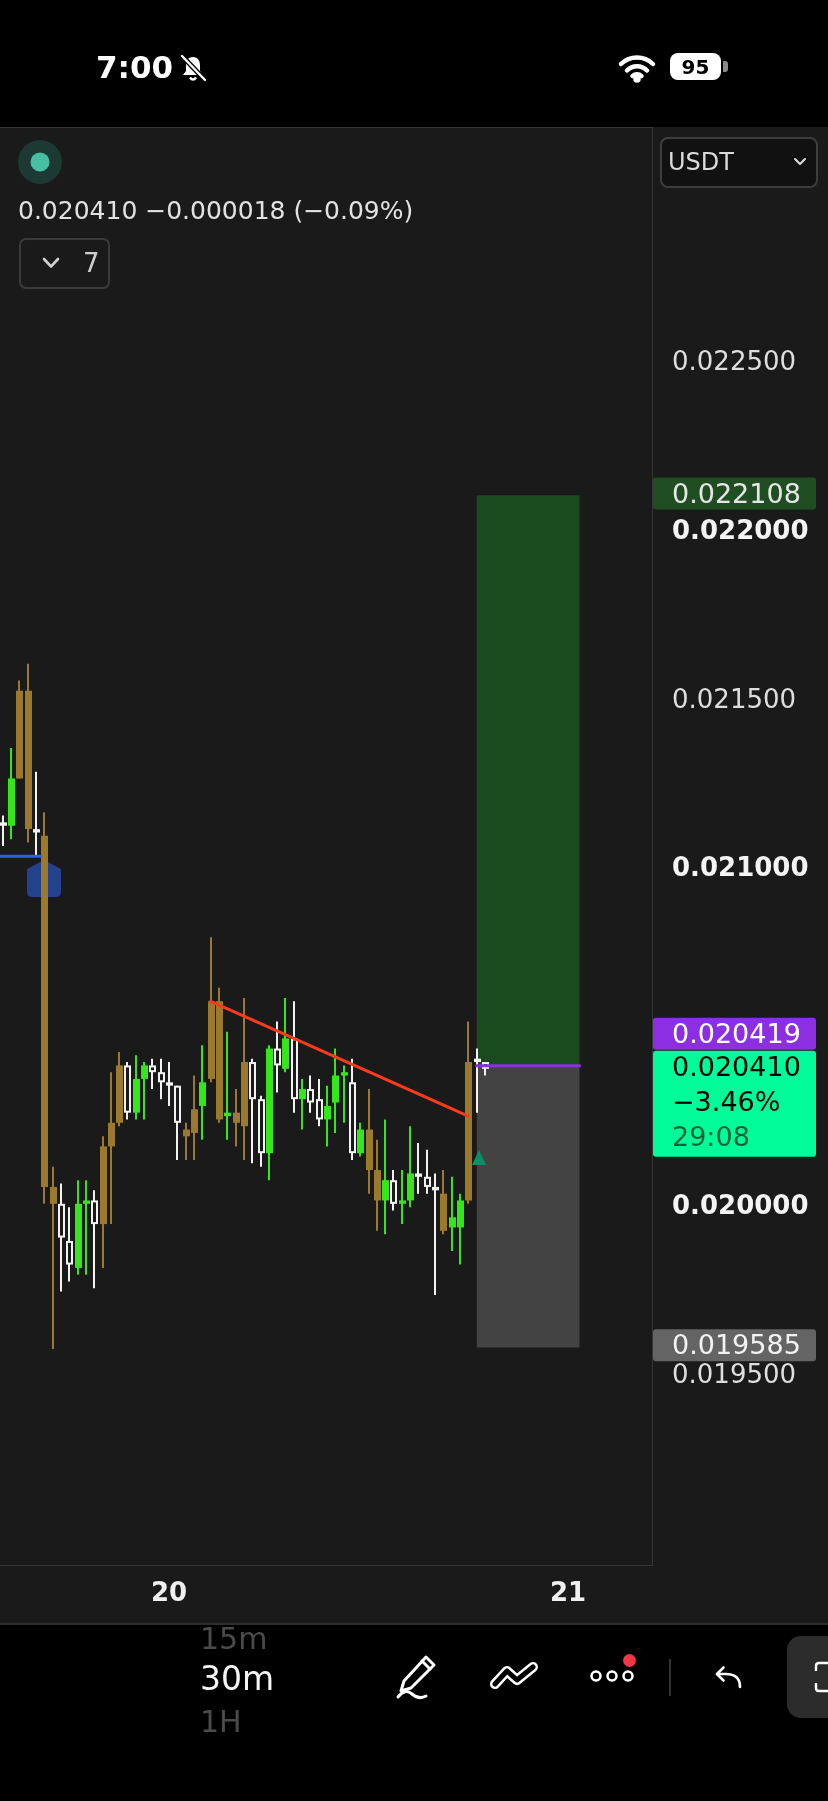  I want to click on text: 0.020410, so click(736, 1066).